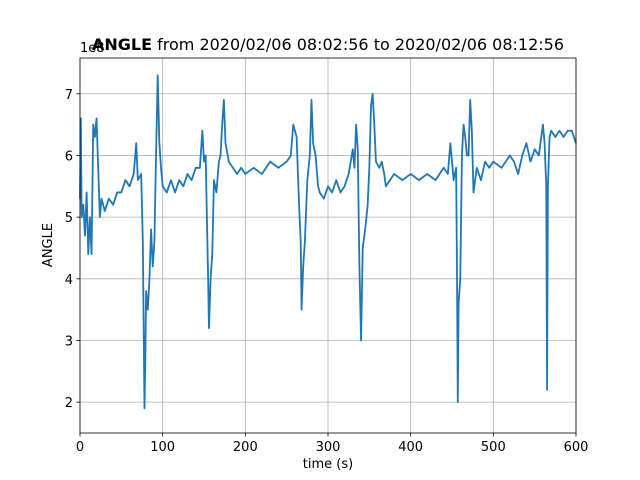 The height and width of the screenshot is (480, 640). What do you see at coordinates (493, 447) in the screenshot?
I see `x-tick-label: 500` at bounding box center [493, 447].